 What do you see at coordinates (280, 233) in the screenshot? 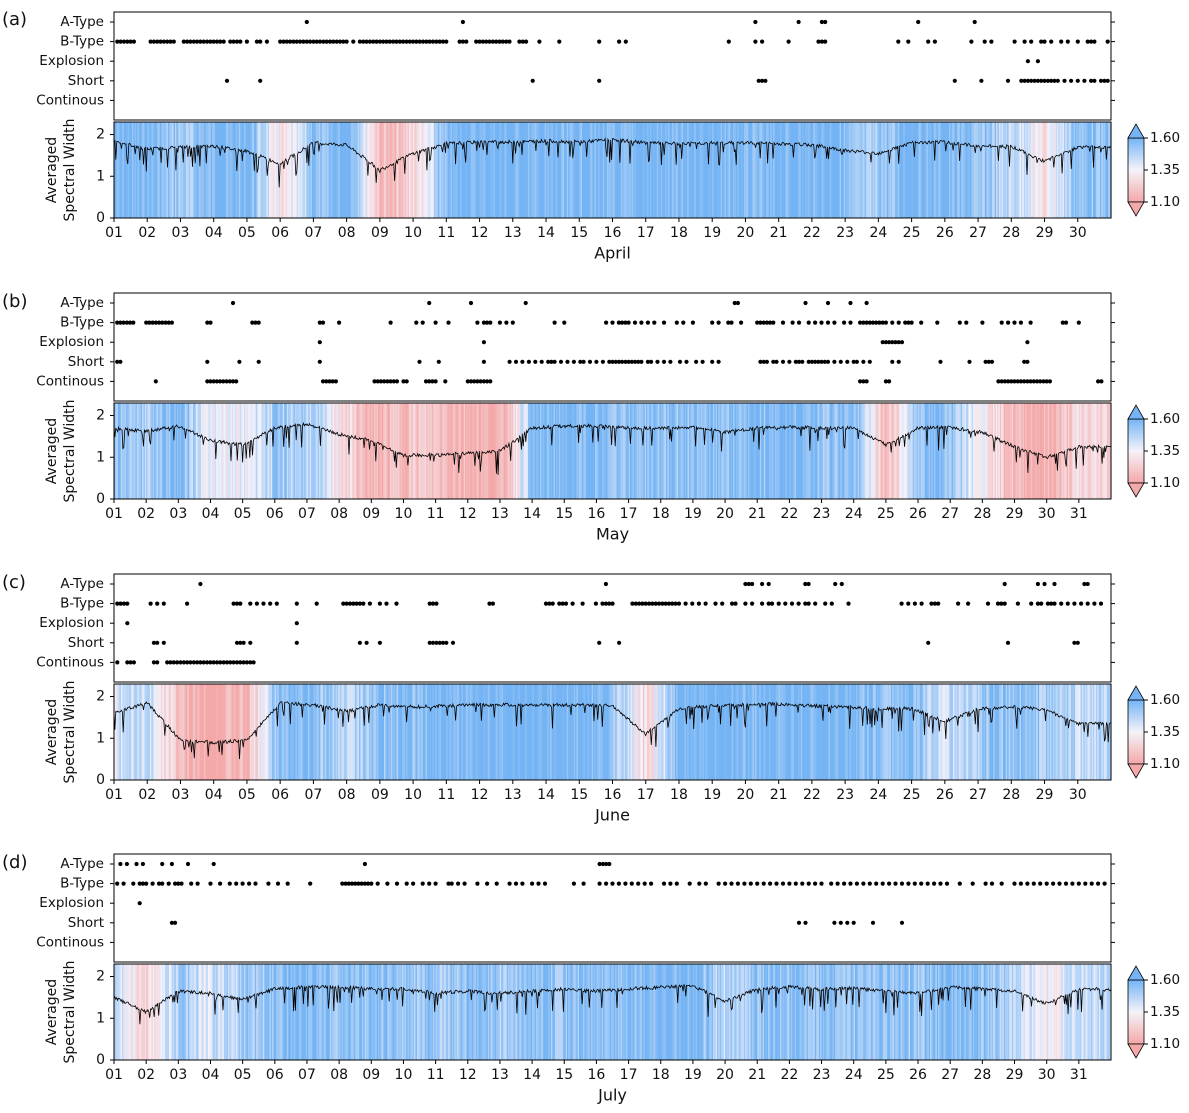
I see `x-tick-label: 06` at bounding box center [280, 233].